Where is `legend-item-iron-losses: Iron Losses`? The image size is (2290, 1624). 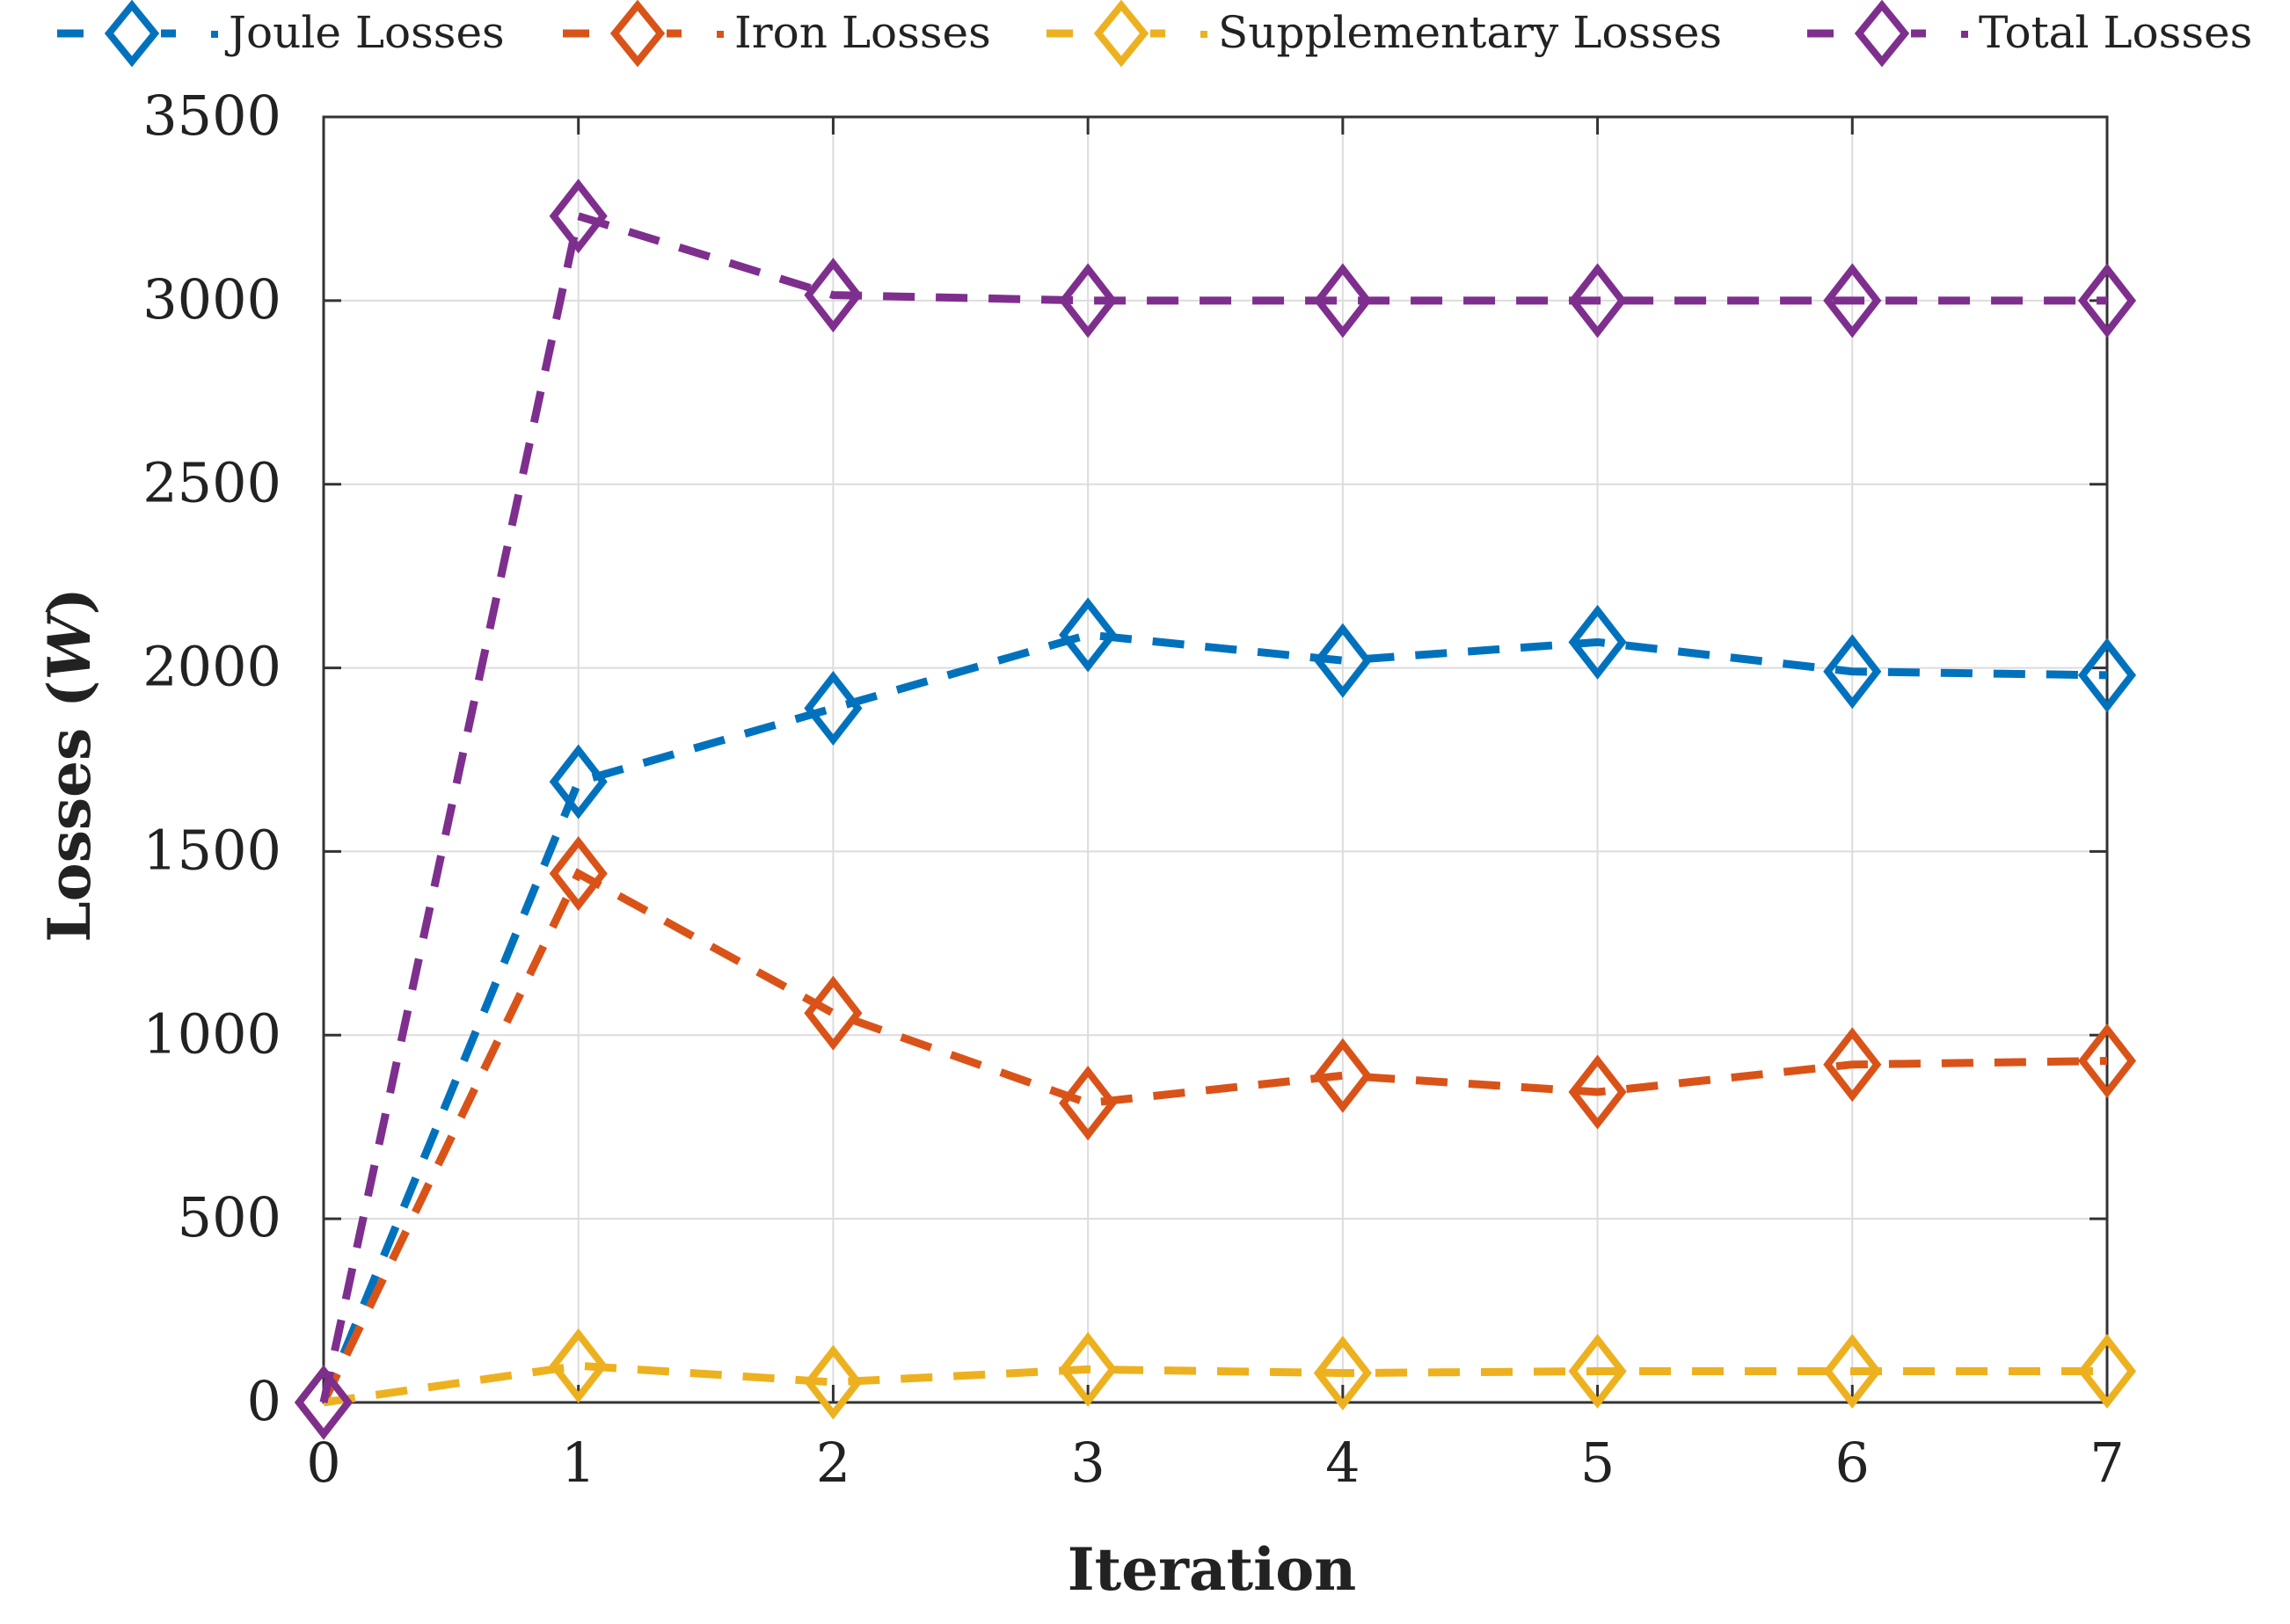 legend-item-iron-losses: Iron Losses is located at coordinates (777, 34).